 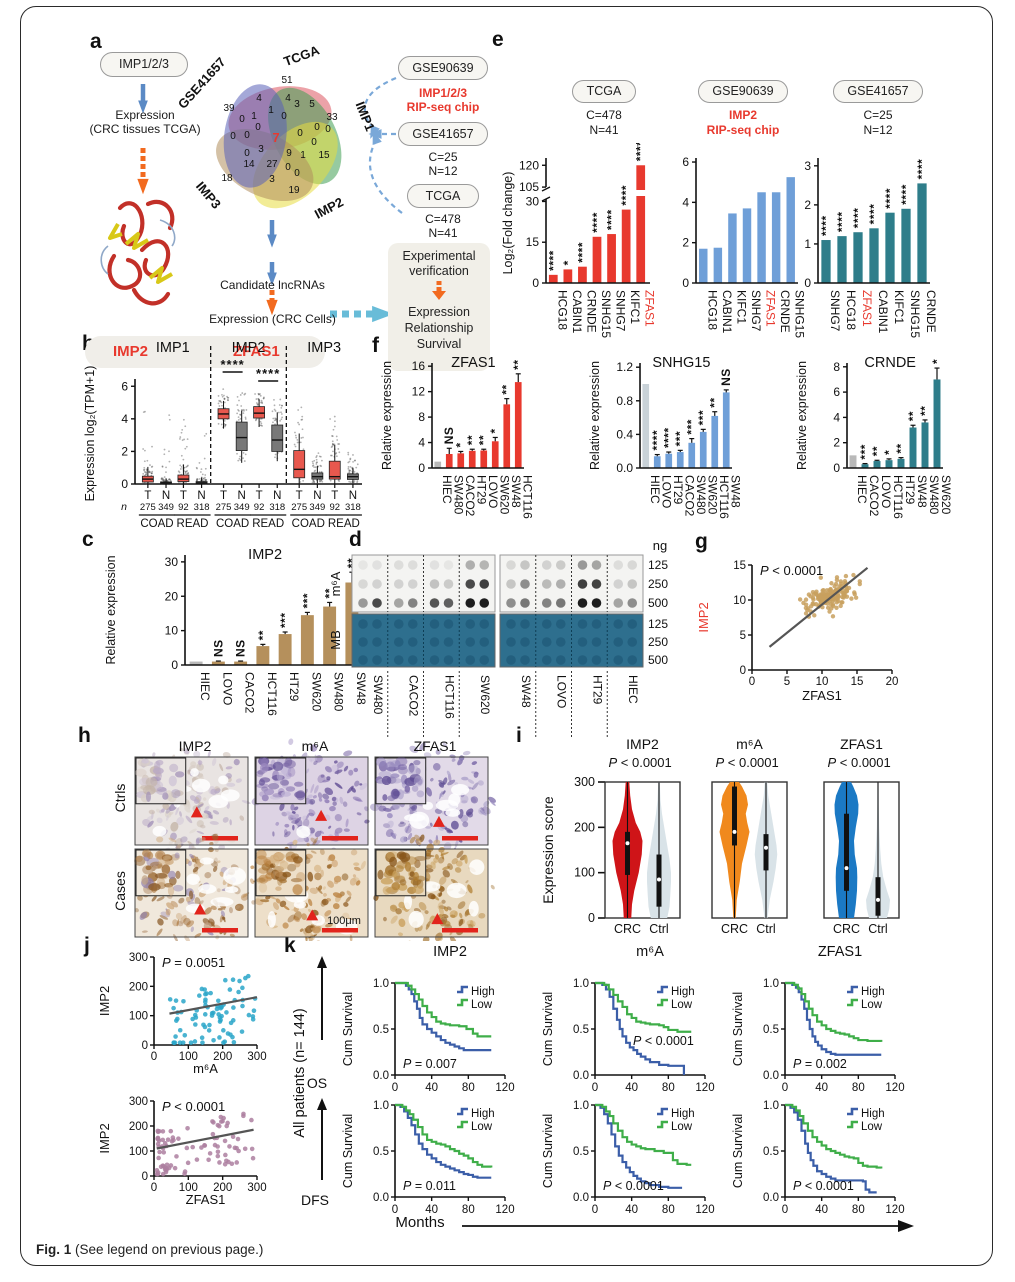 I want to click on flow-gse41657-line1: C=25, so click(x=443, y=157).